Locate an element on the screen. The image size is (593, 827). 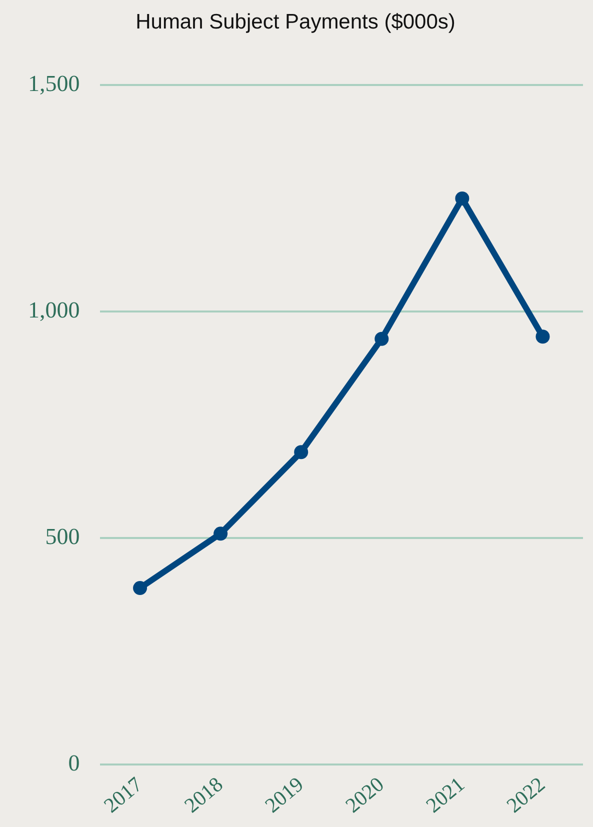
y-tick-label: 1,000 is located at coordinates (54, 310).